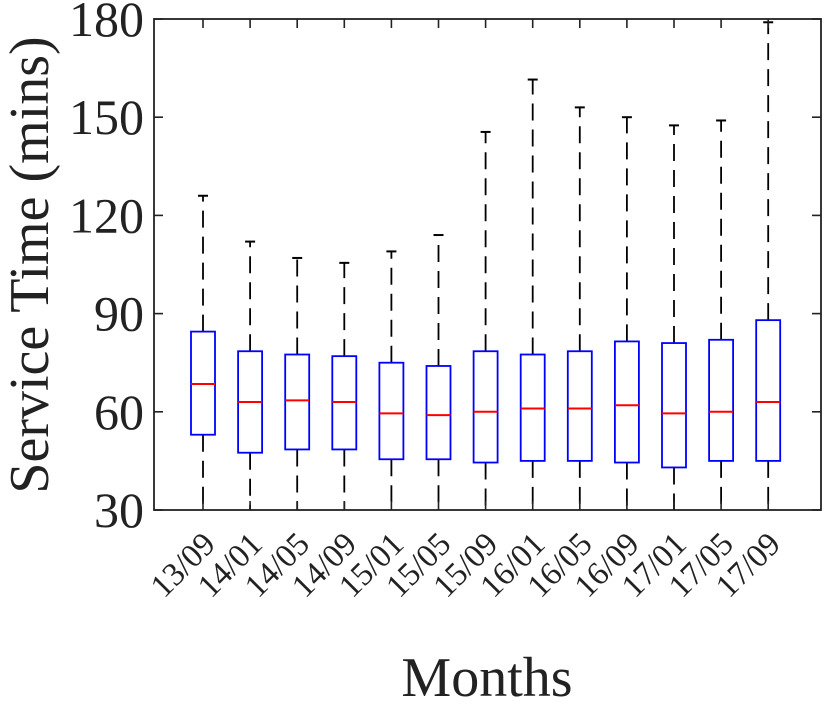 Image resolution: width=830 pixels, height=712 pixels. What do you see at coordinates (106, 23) in the screenshot?
I see `y-tick-label: 180` at bounding box center [106, 23].